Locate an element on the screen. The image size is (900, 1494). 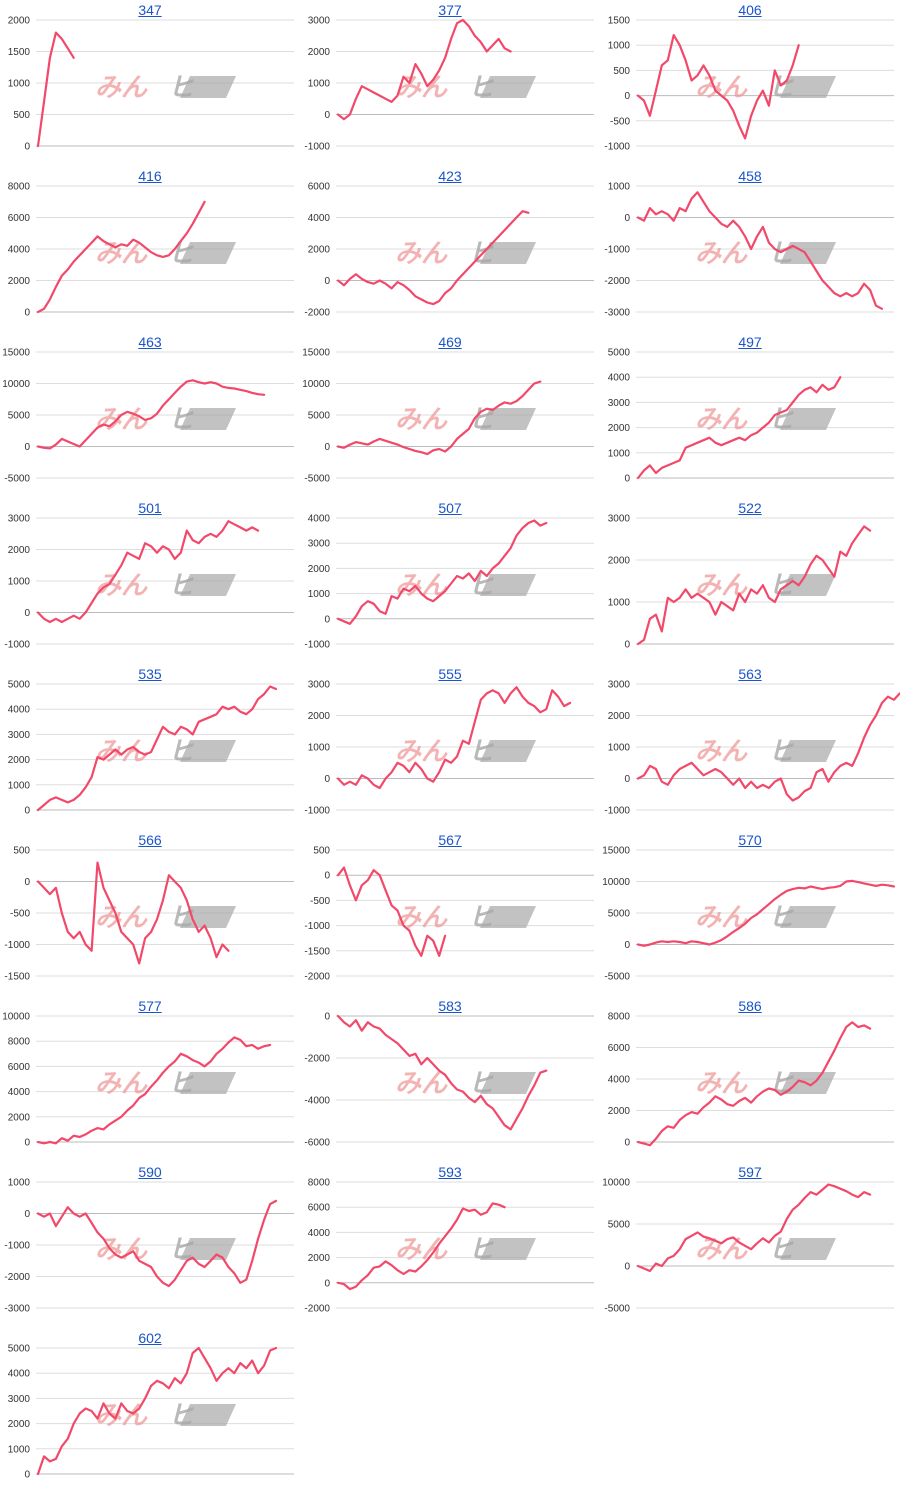
chart-panel: 563 -1000 0 1000 2000 3000 みんヒ is located at coordinates (750, 747).